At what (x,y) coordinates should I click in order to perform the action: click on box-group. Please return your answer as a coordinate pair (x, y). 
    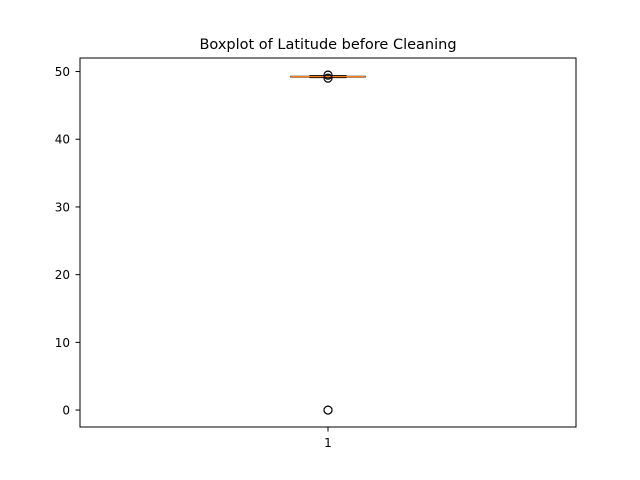
    Looking at the image, I should click on (328, 242).